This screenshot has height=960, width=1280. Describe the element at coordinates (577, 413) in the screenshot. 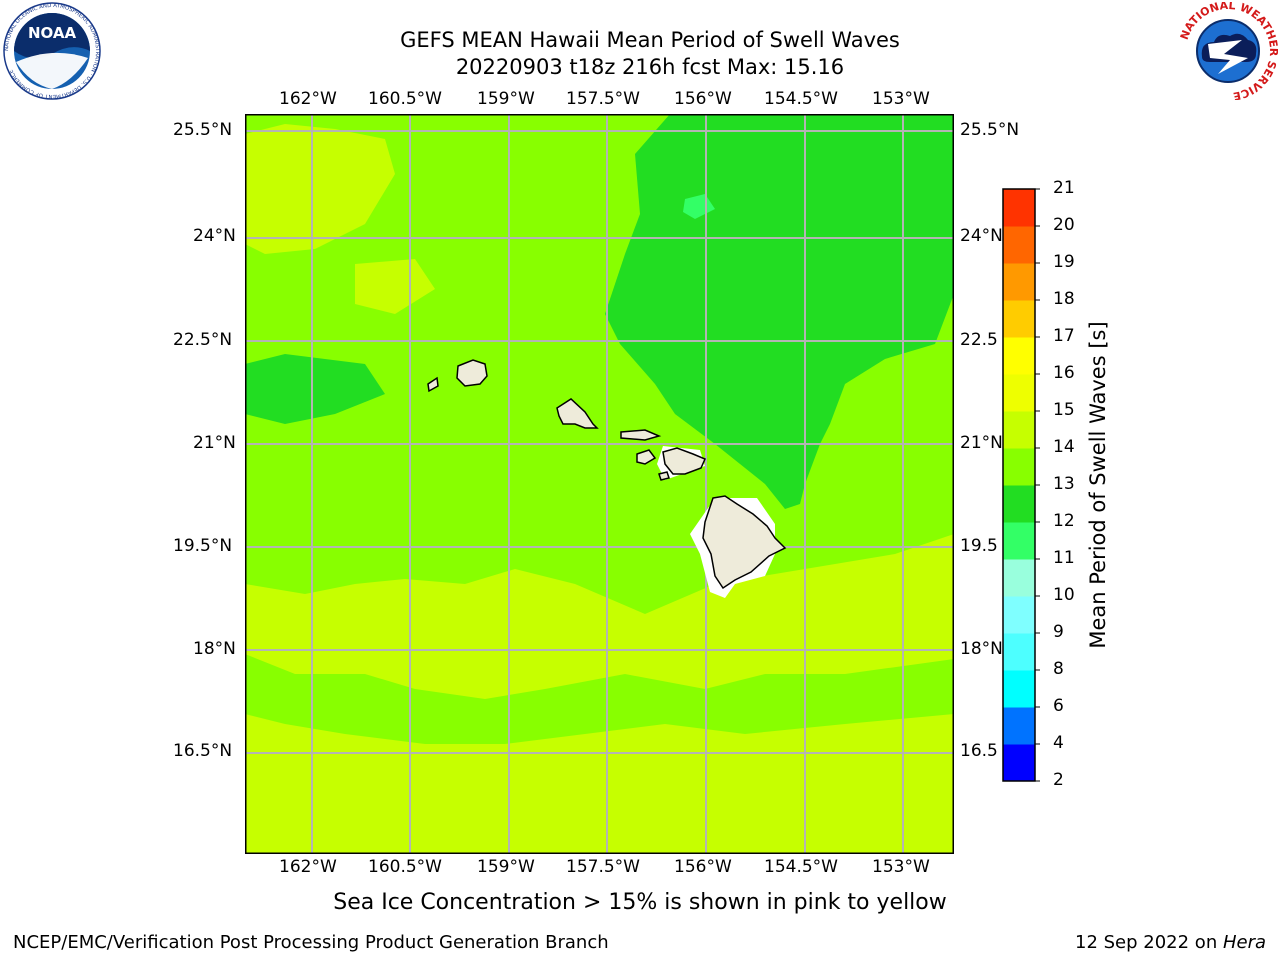

I see `island-oahu` at that location.